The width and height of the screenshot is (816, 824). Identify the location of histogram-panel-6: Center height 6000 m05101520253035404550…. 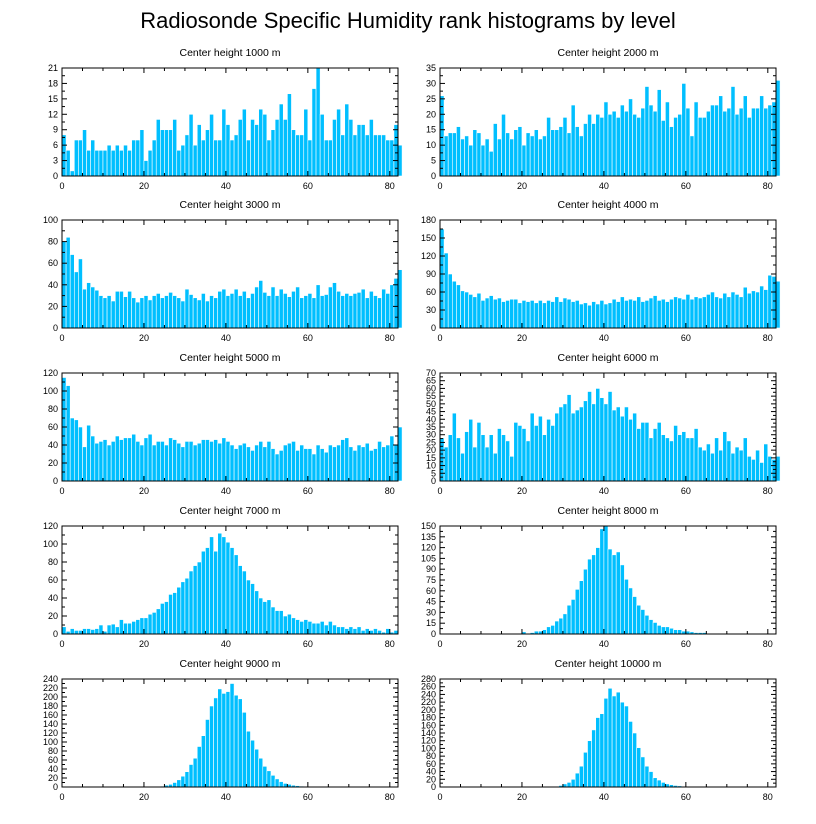
(603, 424).